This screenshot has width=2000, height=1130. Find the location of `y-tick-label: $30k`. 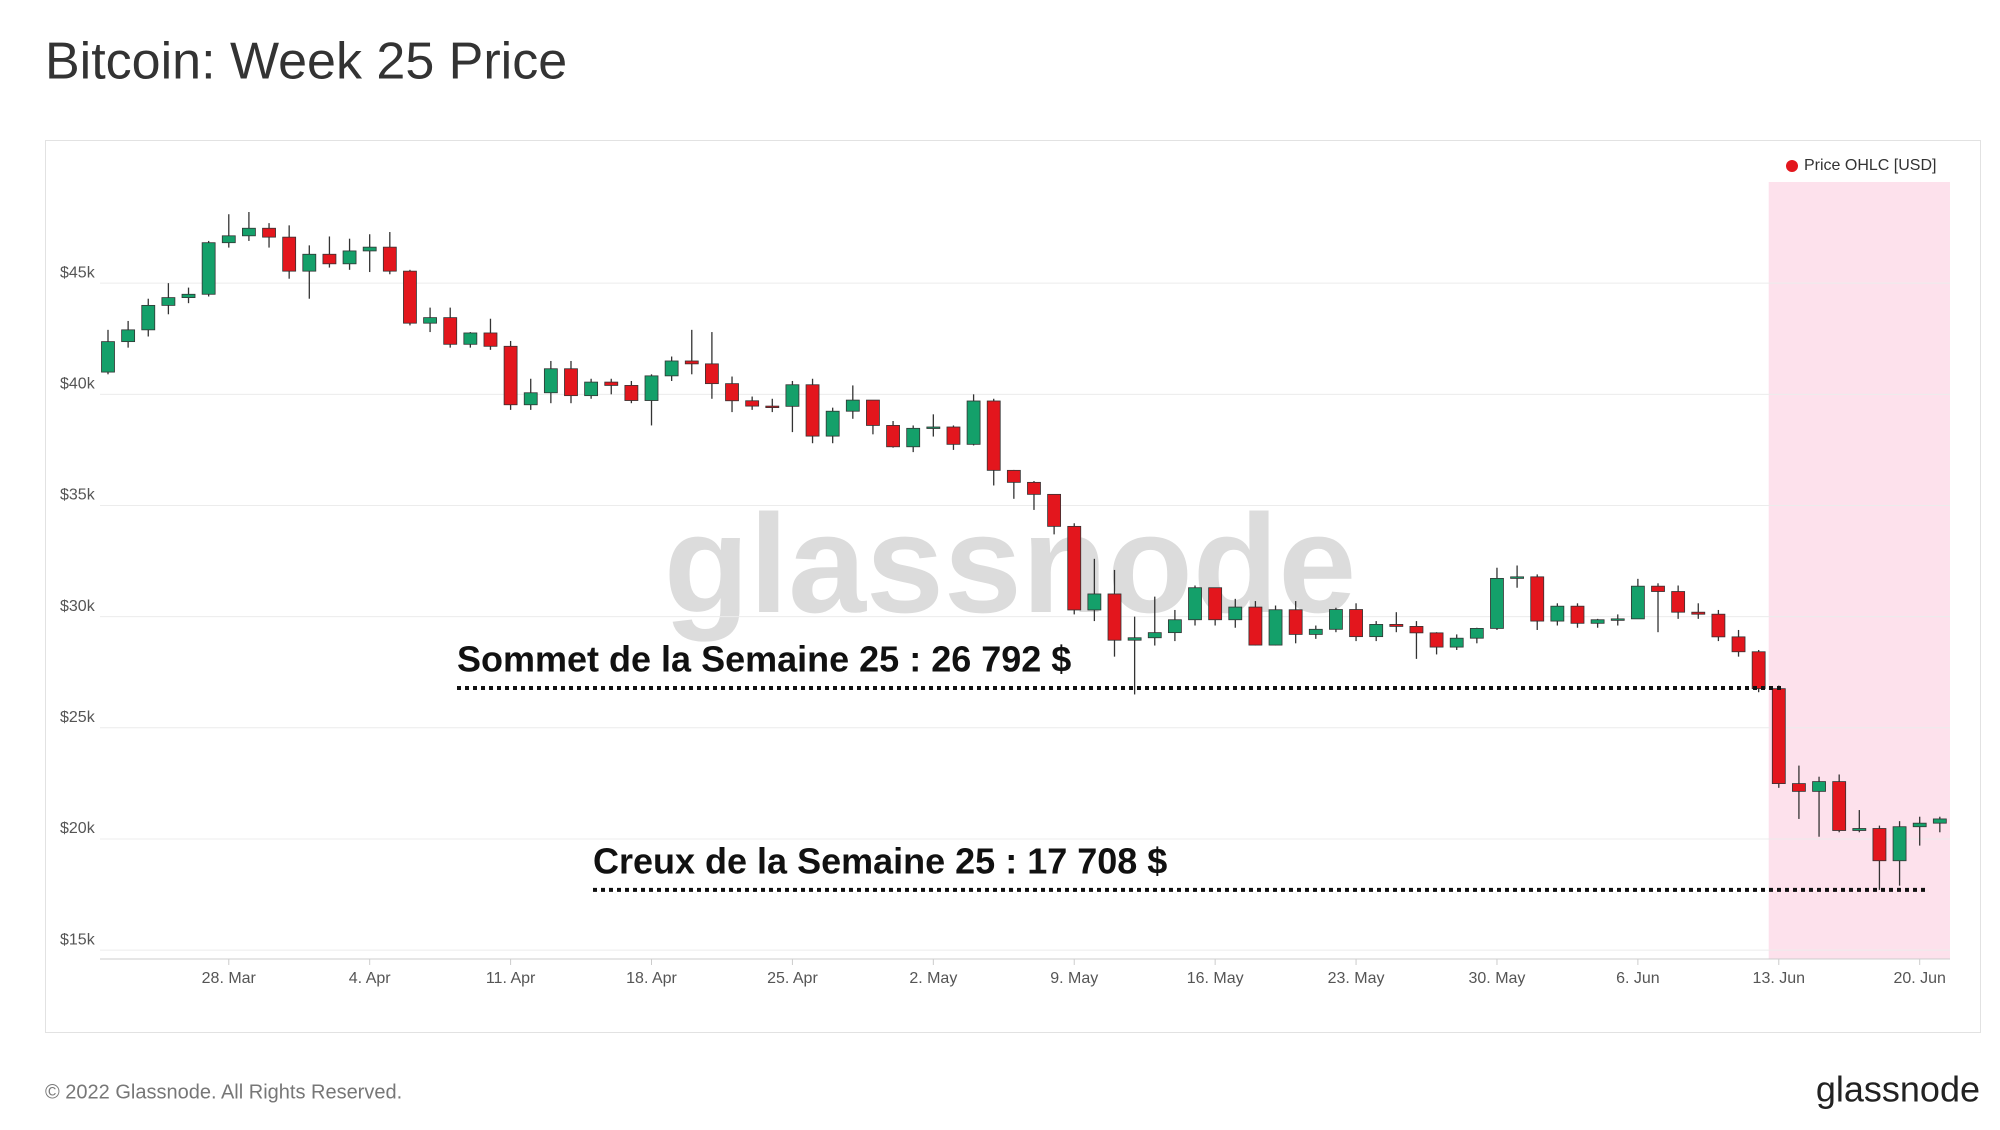

y-tick-label: $30k is located at coordinates (78, 606).